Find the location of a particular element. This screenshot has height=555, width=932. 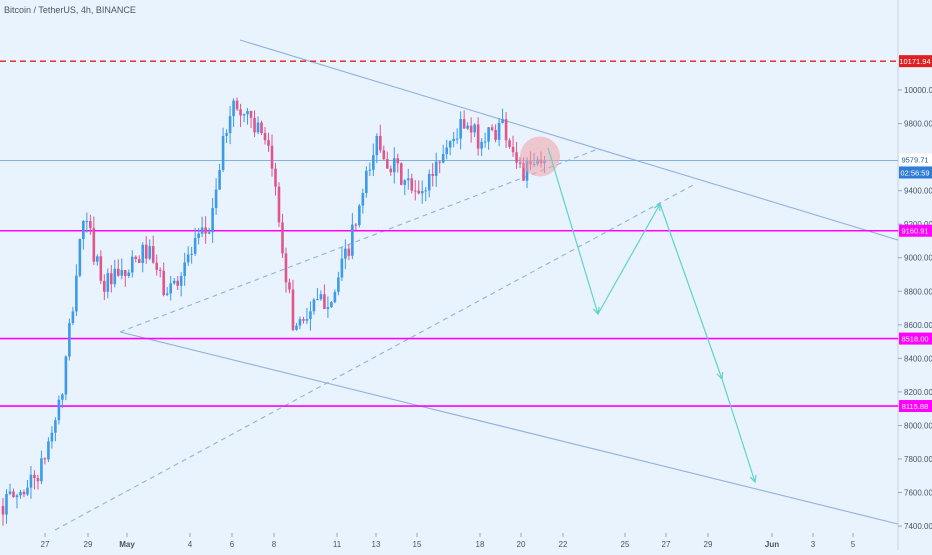

price-tick-label: 9200.00 is located at coordinates (918, 224).